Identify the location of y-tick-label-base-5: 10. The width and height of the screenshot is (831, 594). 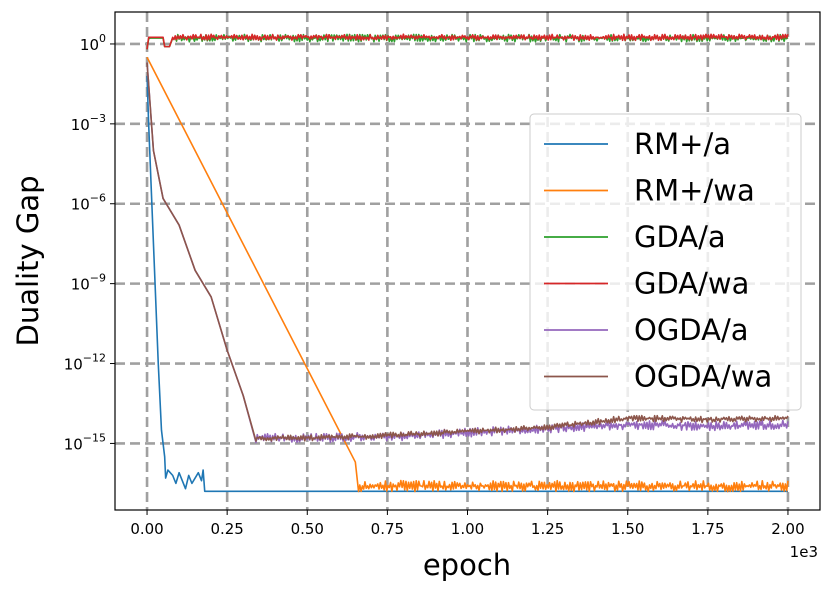
(73, 444).